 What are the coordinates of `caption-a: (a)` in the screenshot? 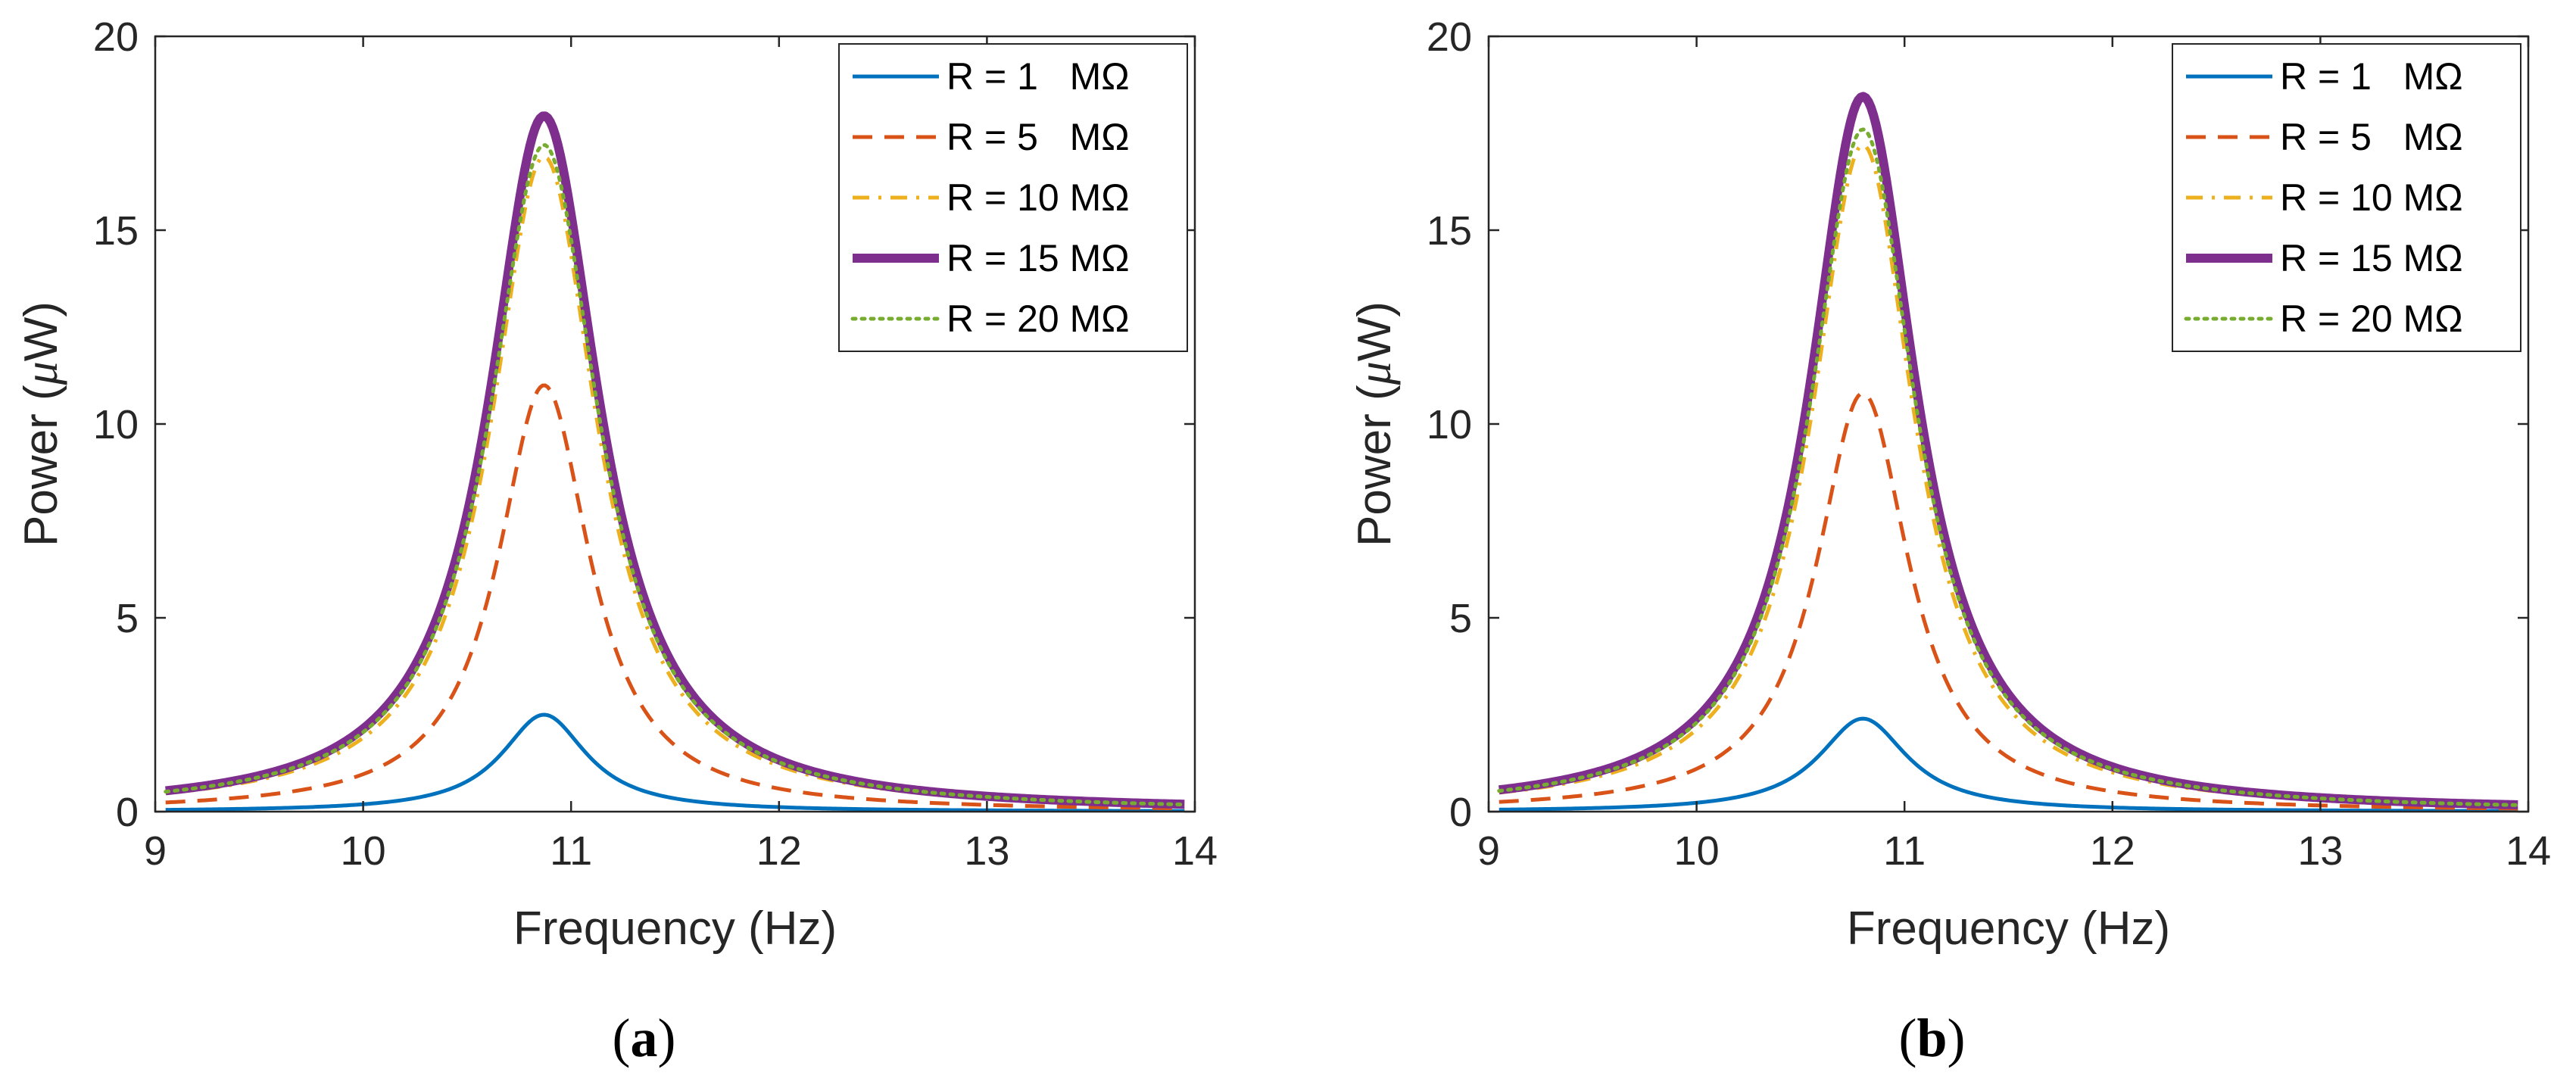 It's located at (644, 1038).